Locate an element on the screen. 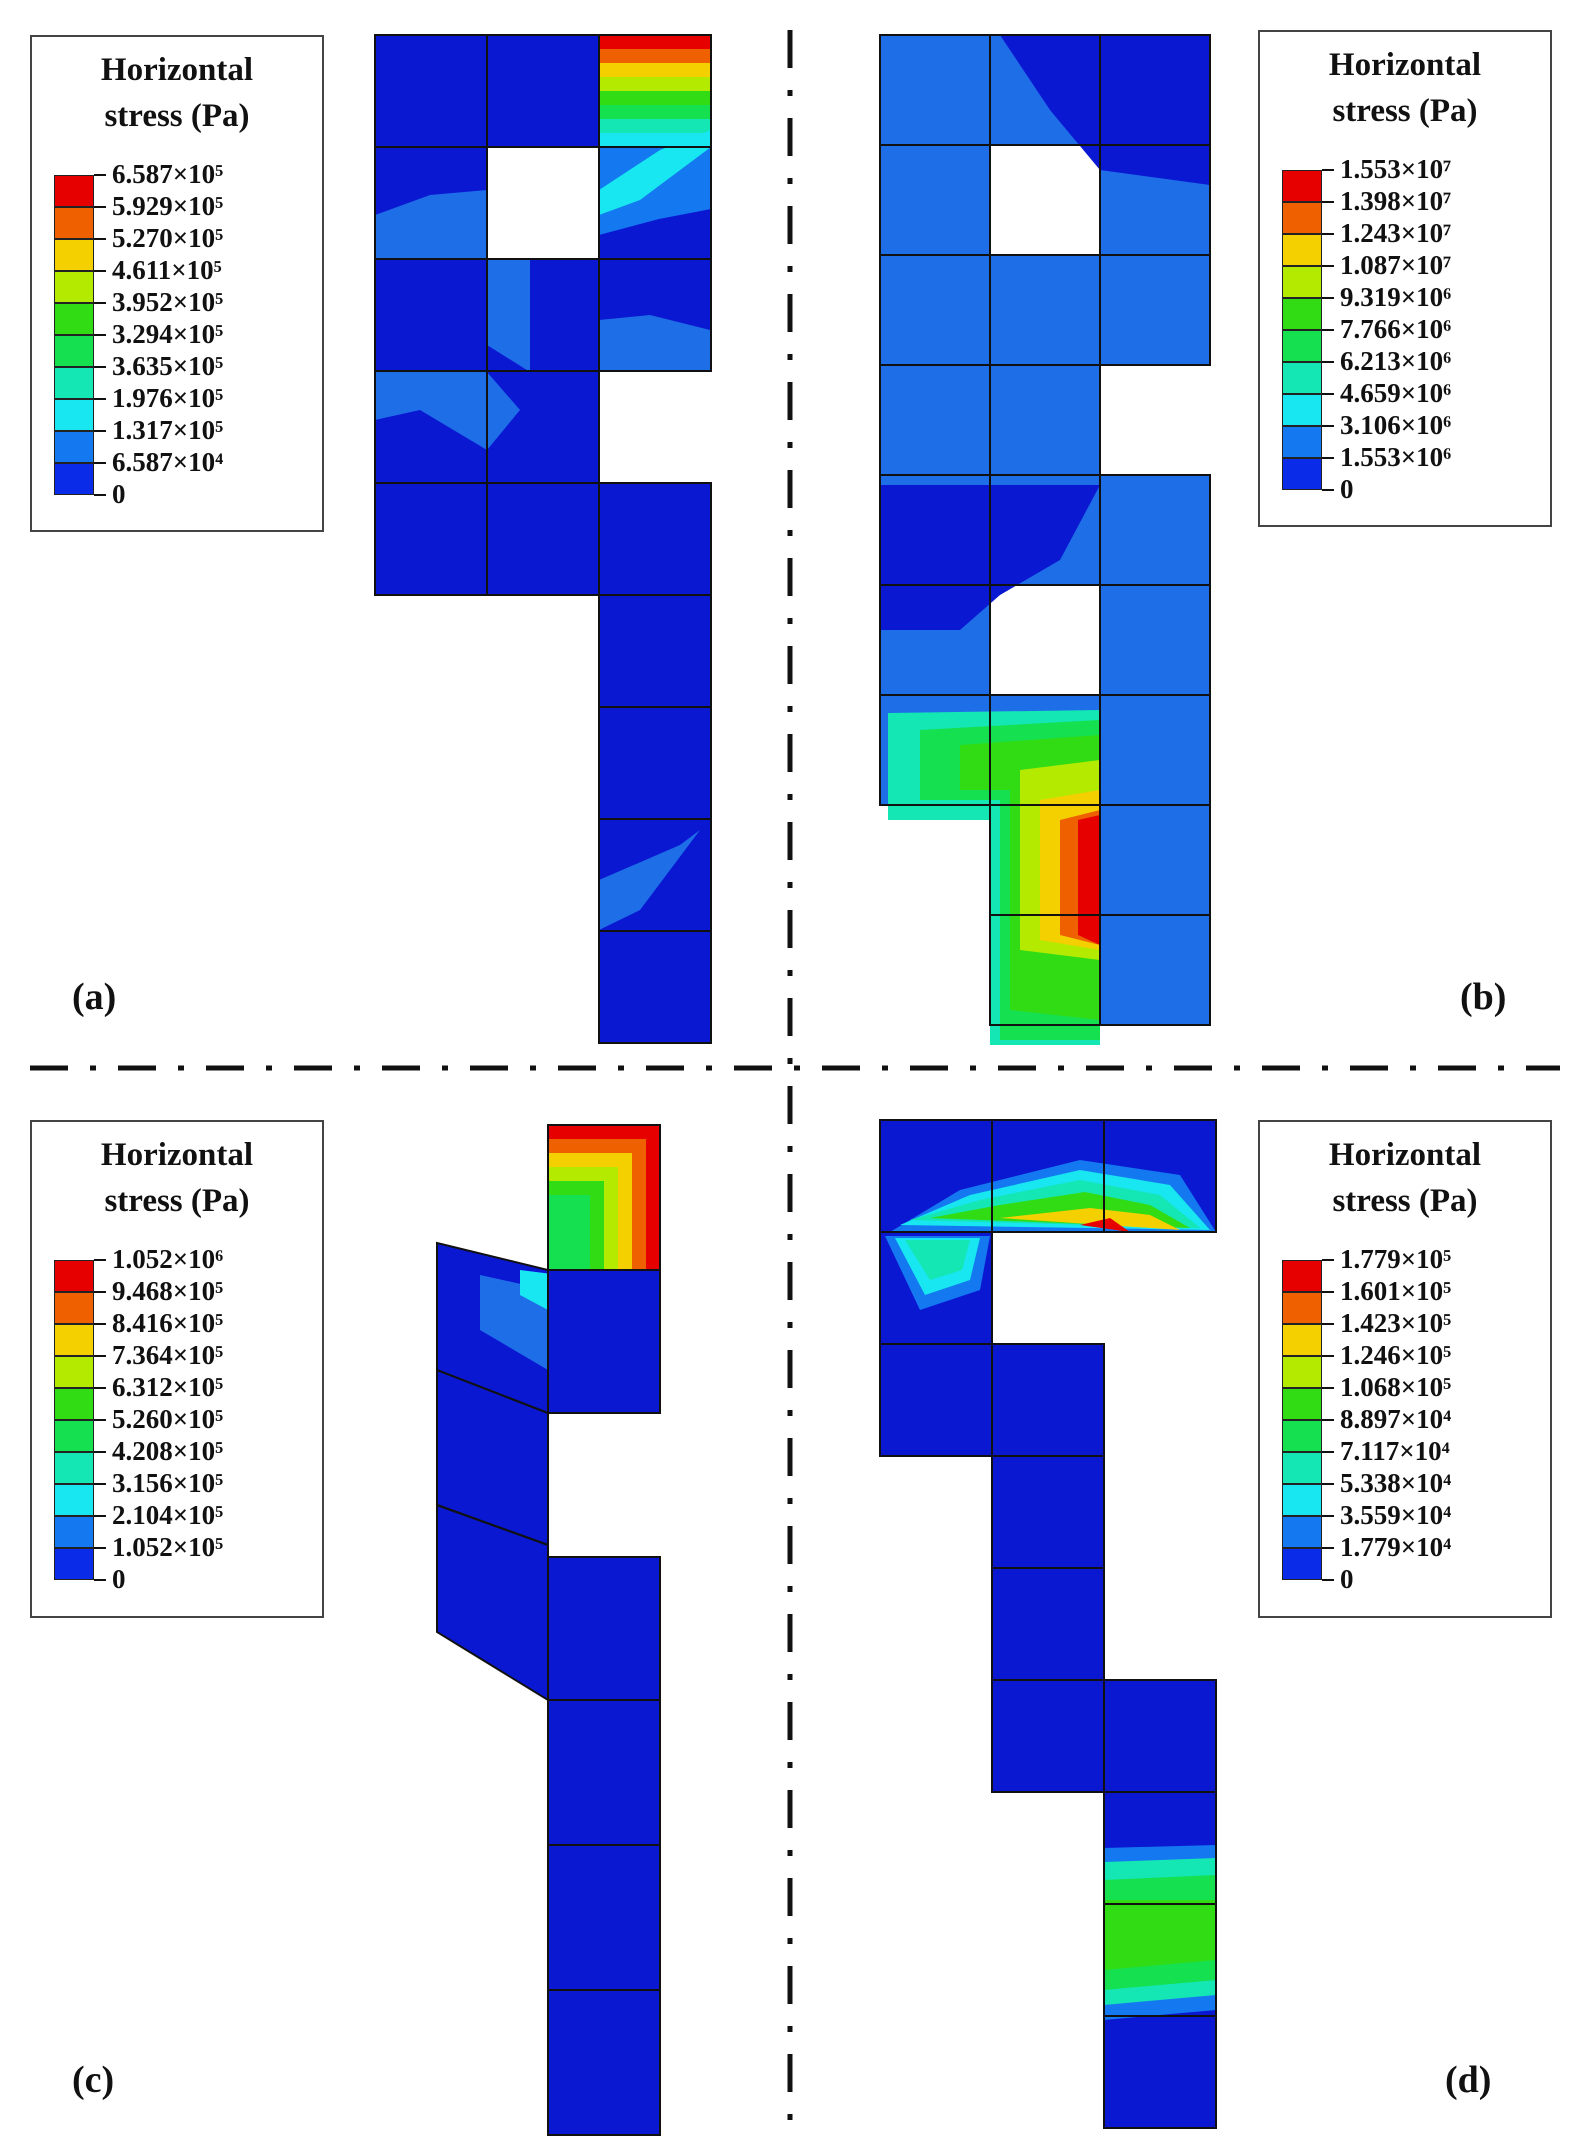 The width and height of the screenshot is (1583, 2151). legend-value: 4.208×10⁵ is located at coordinates (168, 1451).